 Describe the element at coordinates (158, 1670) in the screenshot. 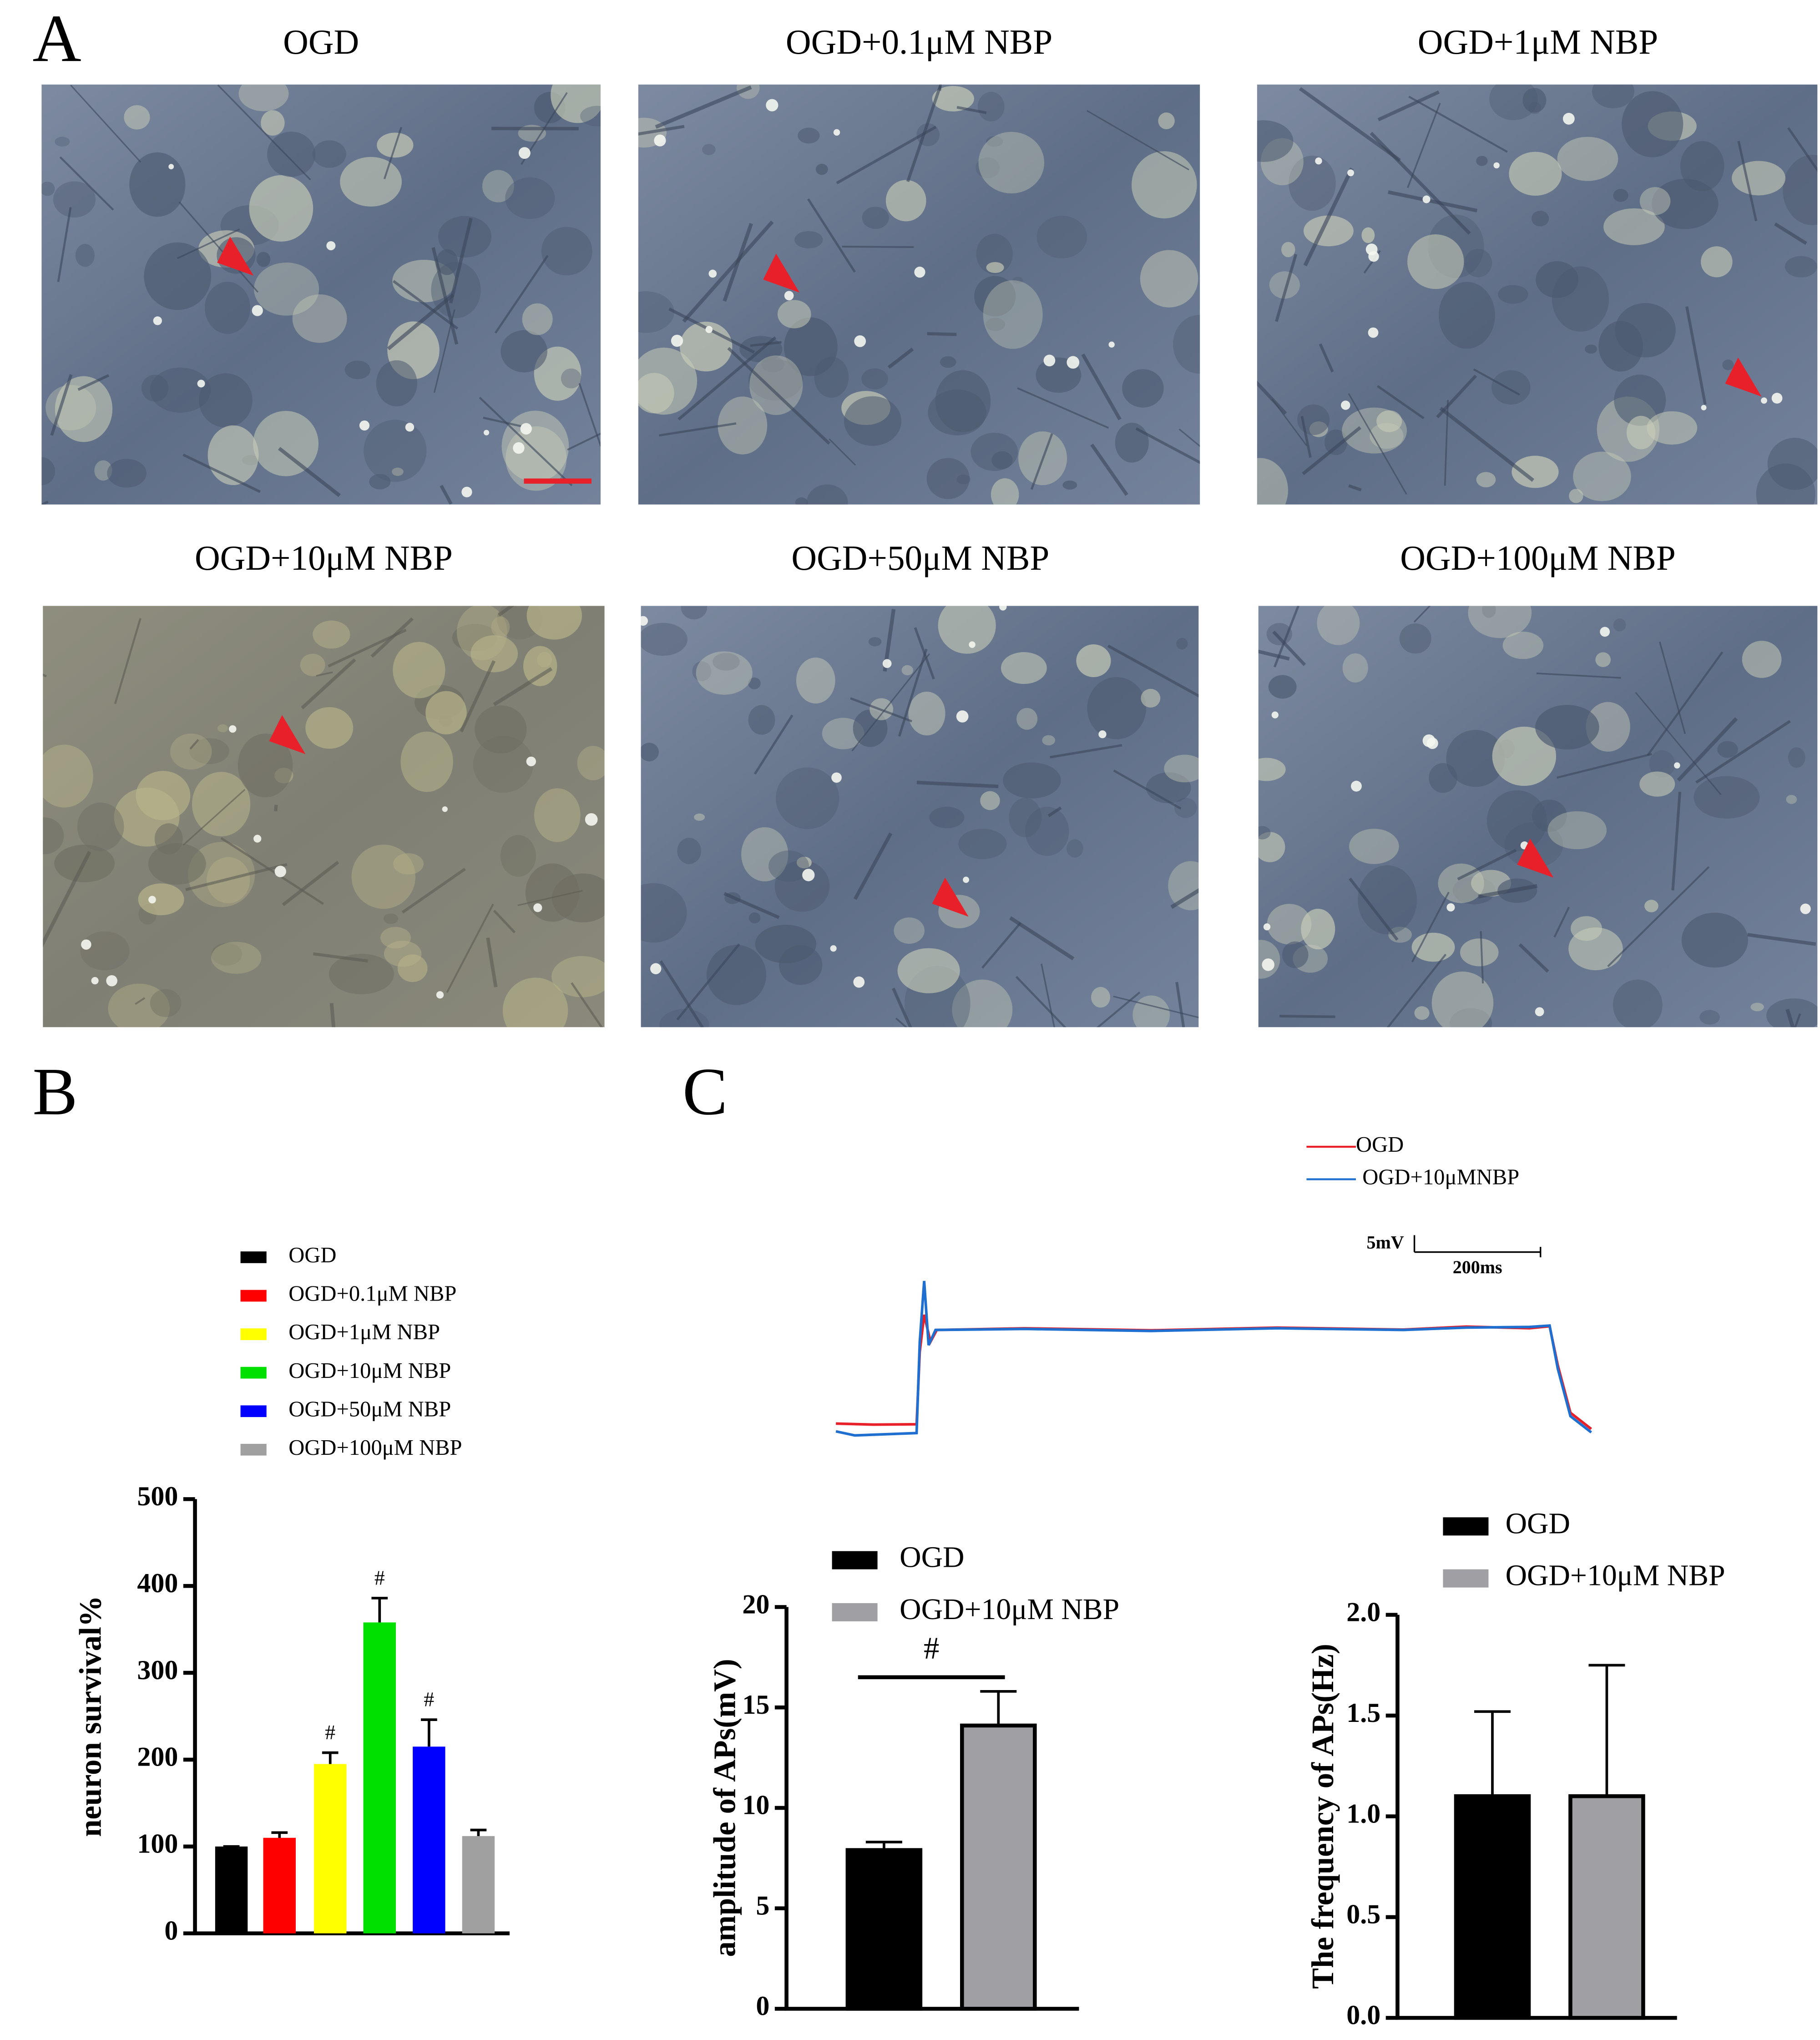

I see `y-tick-label: 300` at that location.